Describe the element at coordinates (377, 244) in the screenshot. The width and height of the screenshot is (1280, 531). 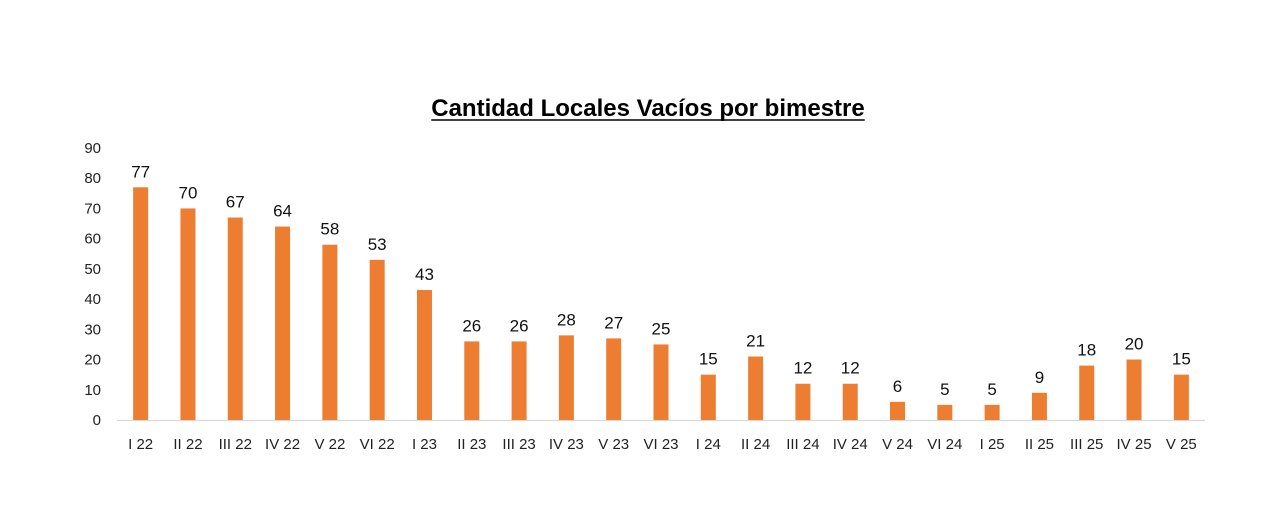
I see `data-label: 53` at that location.